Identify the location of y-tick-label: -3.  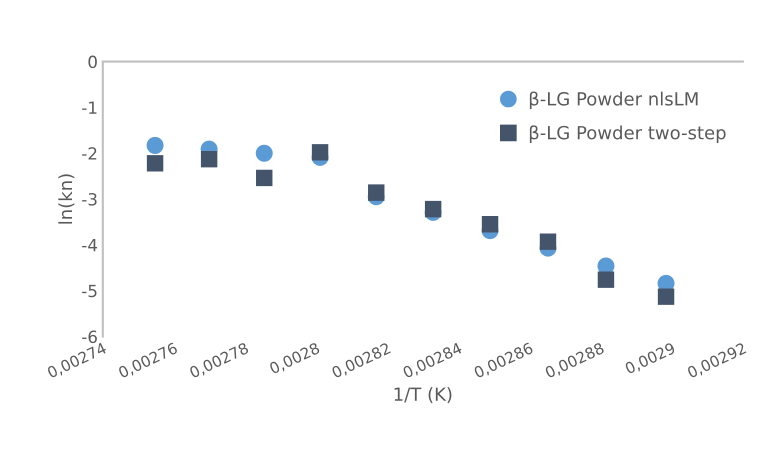
(89, 199).